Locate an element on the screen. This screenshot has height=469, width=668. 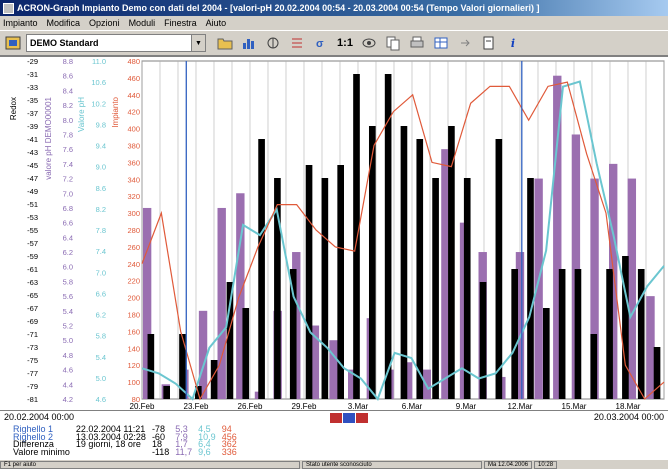
axis-tick-label: 4.8 is located at coordinates (68, 355).